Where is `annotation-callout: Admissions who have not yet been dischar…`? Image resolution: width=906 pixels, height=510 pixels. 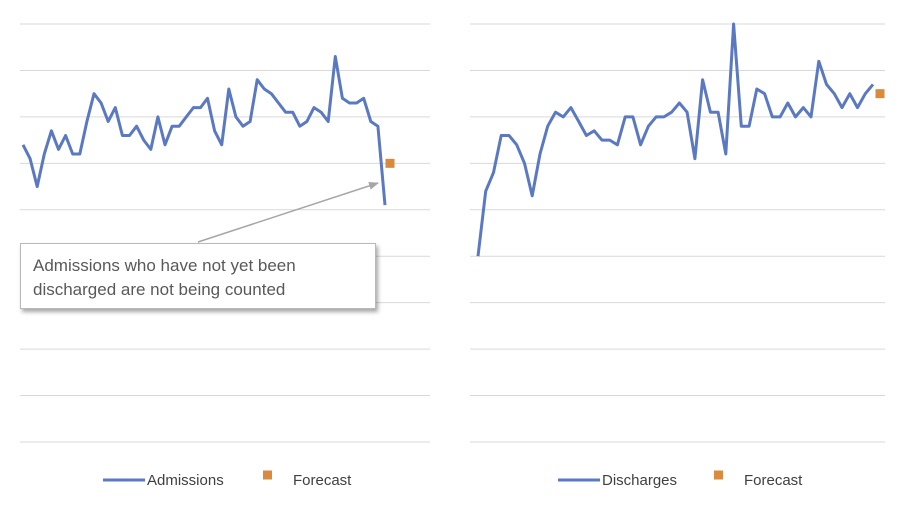
annotation-callout: Admissions who have not yet been dischar… is located at coordinates (198, 276).